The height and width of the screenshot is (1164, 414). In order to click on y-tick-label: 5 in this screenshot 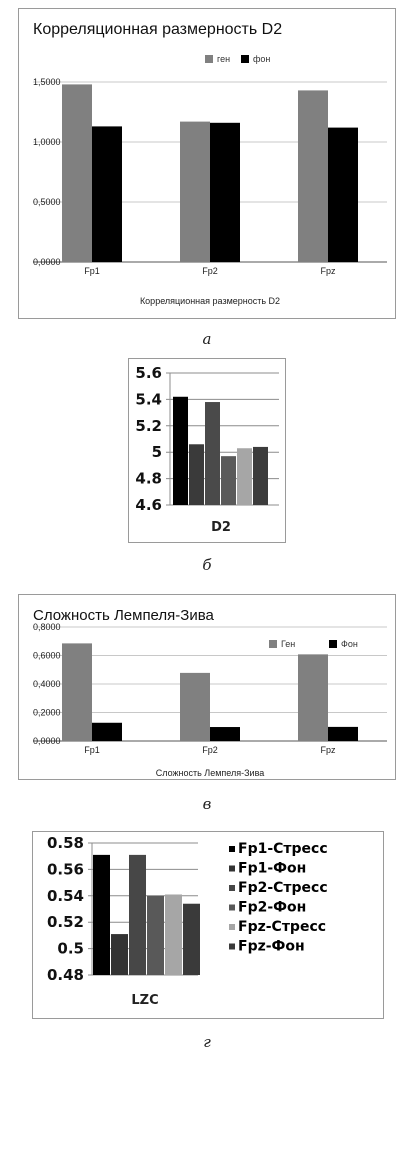, I will do `click(157, 452)`.